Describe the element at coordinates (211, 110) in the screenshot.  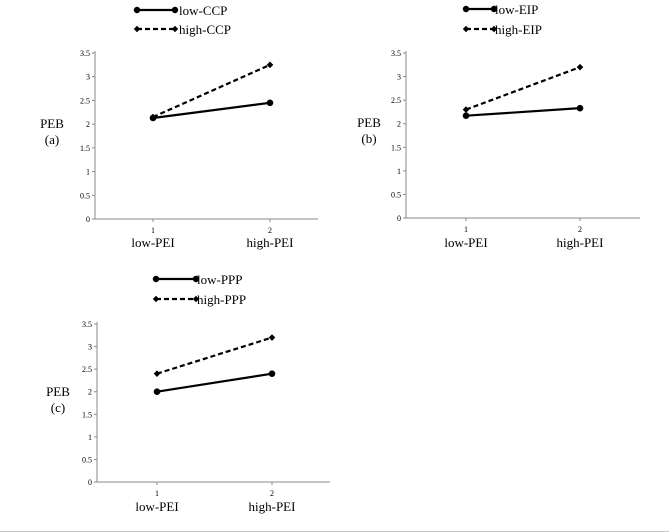
I see `series-line-low-CCP` at that location.